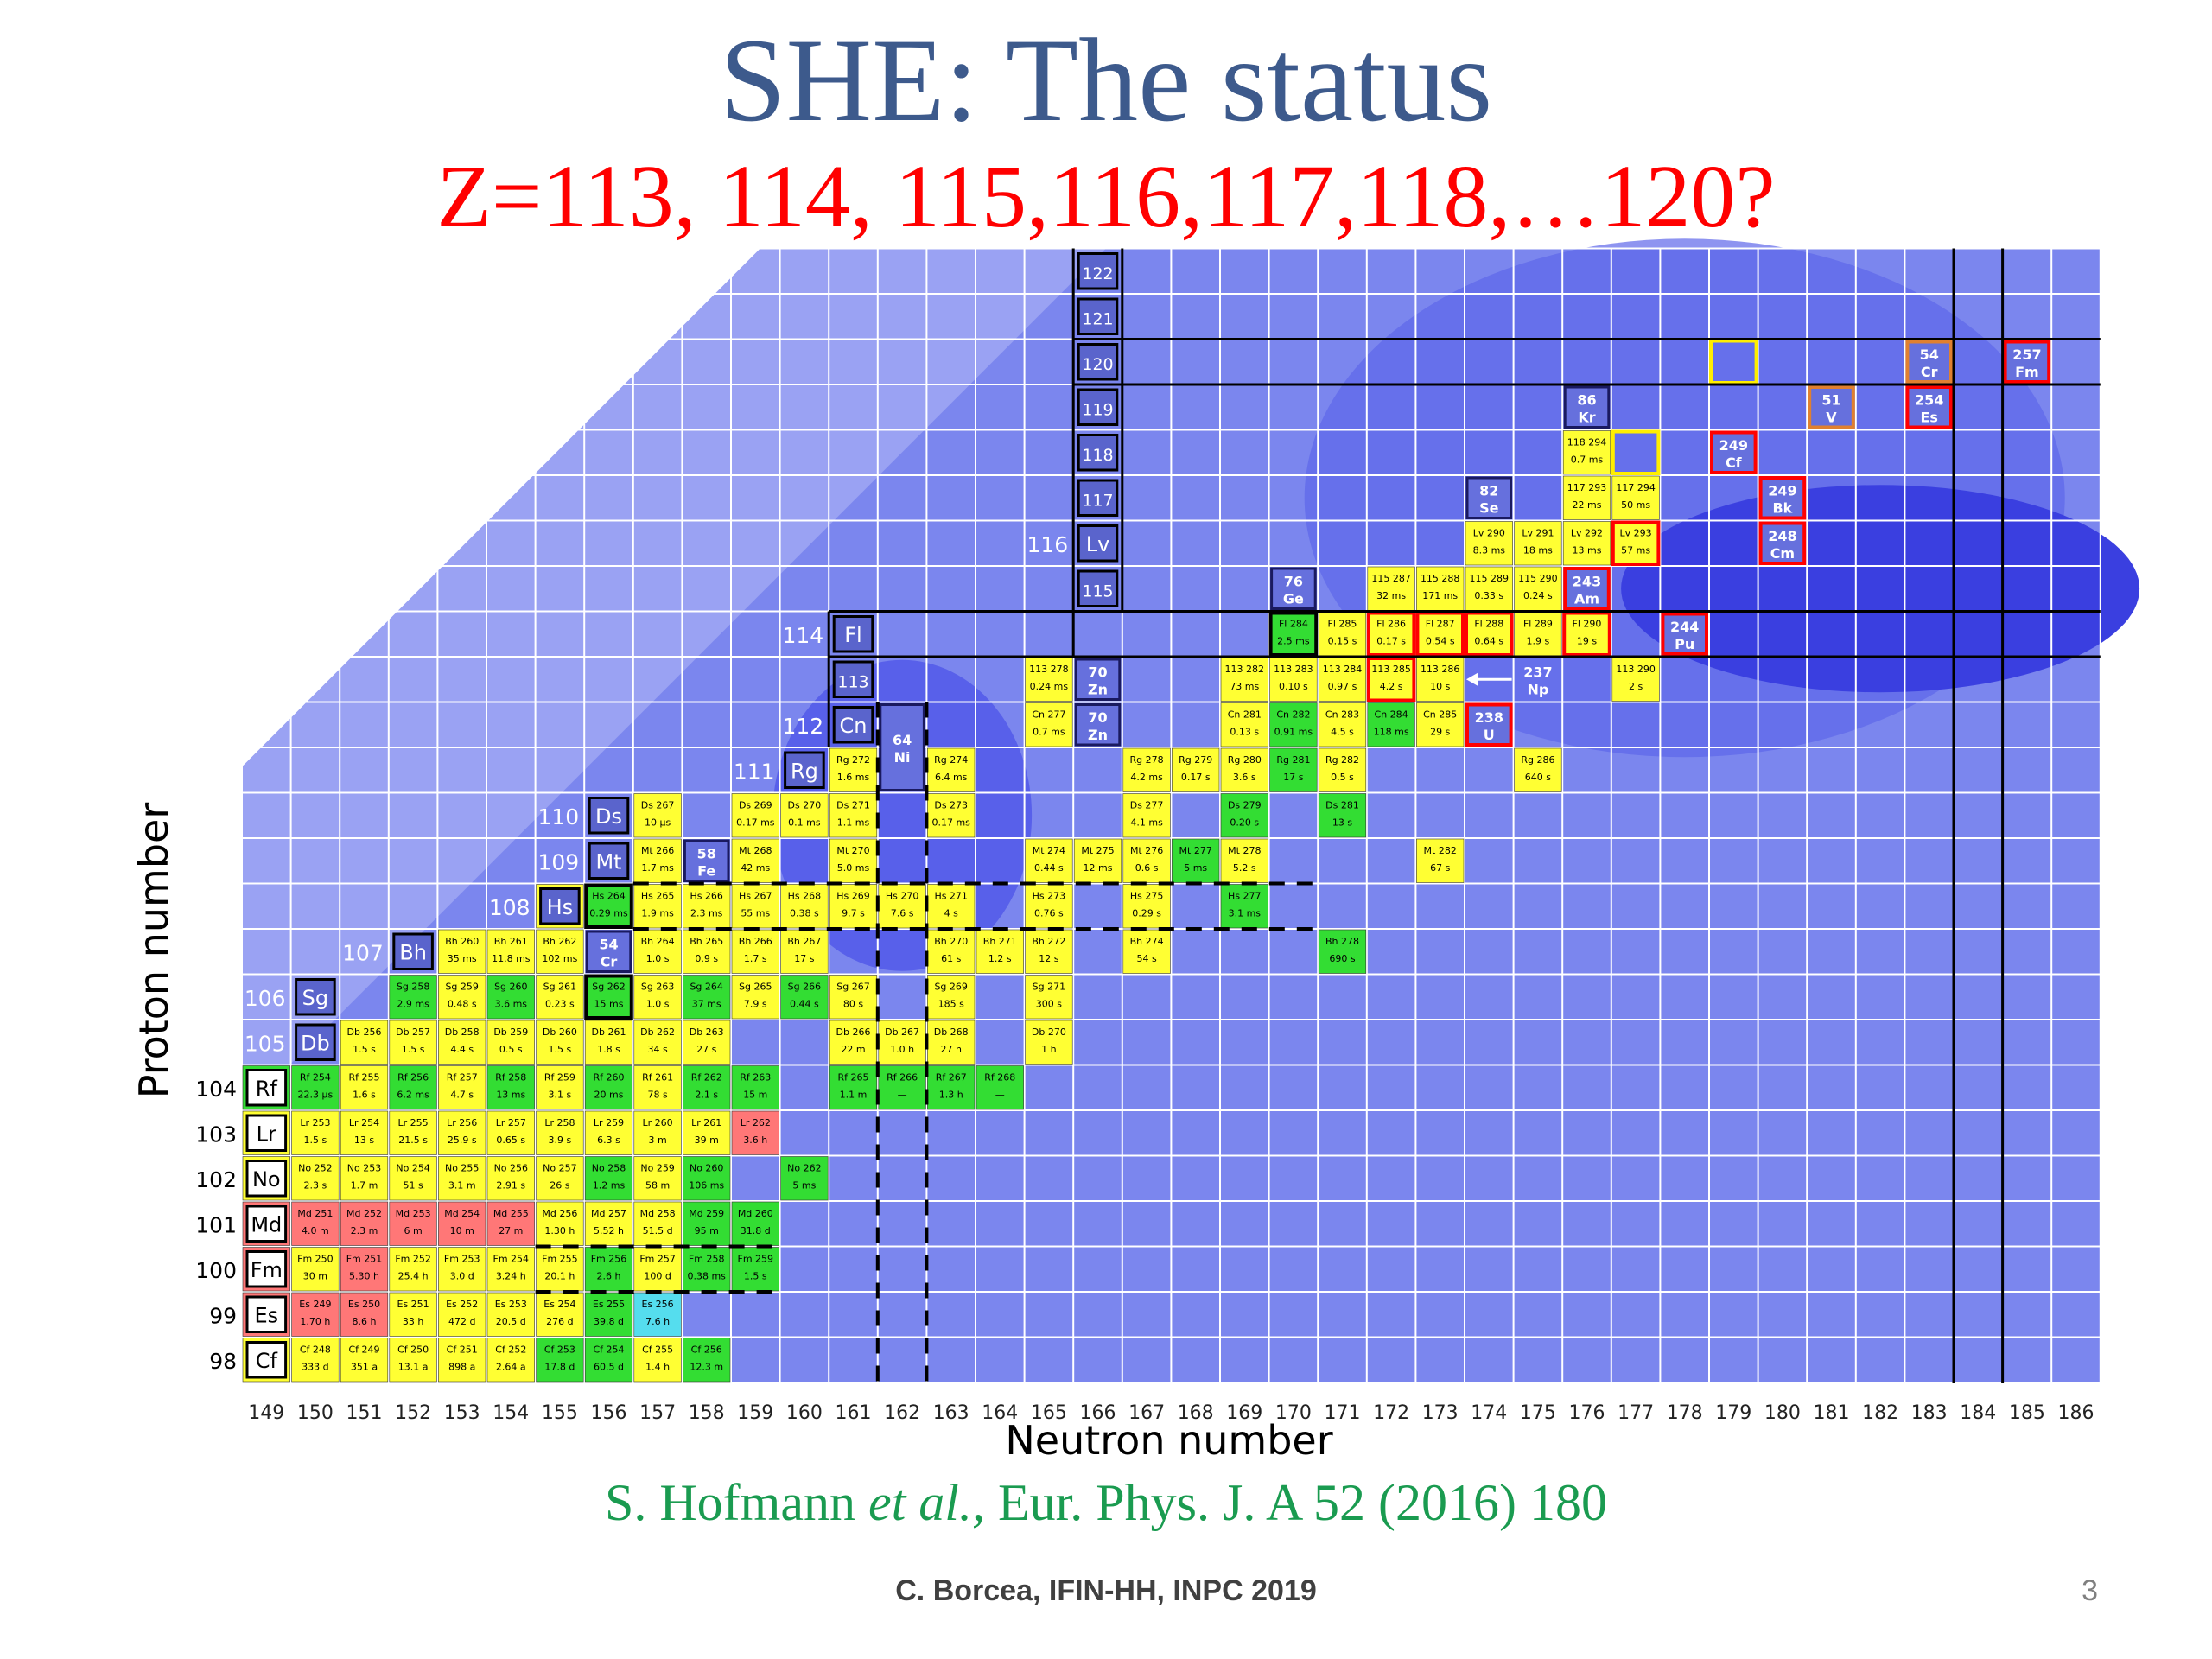 This screenshot has height=1659, width=2212. Describe the element at coordinates (511, 1367) in the screenshot. I see `nuclide-halflife: 2.64 a` at that location.